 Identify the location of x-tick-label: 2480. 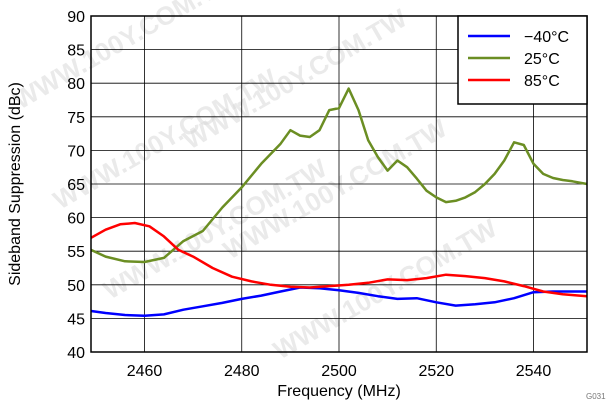
(242, 371).